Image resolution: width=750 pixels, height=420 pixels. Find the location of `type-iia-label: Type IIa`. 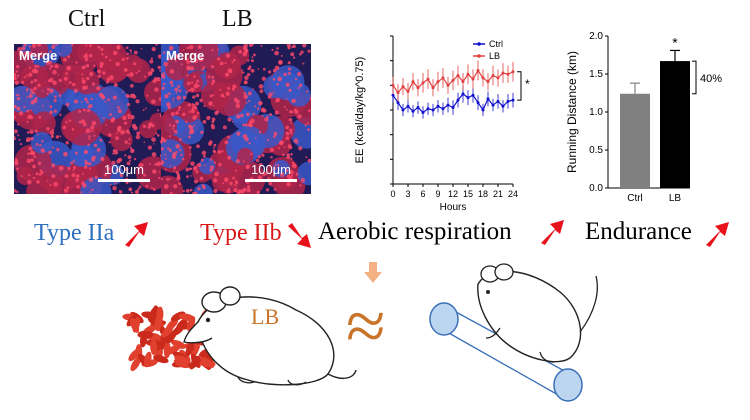

type-iia-label: Type IIa is located at coordinates (74, 233).